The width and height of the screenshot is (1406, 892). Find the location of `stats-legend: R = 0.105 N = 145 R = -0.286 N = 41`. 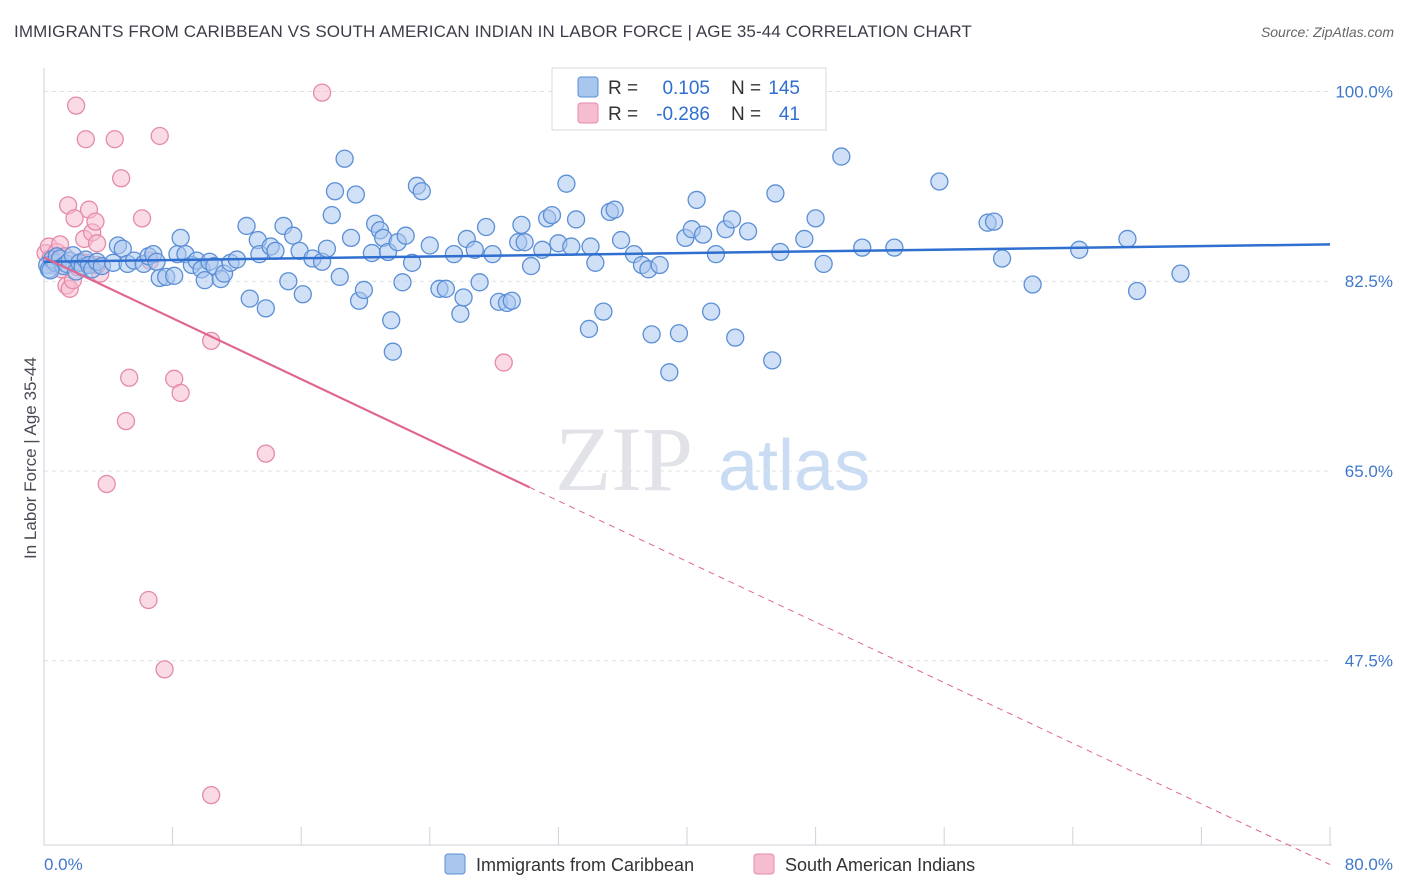

stats-legend: R = 0.105 N = 145 R = -0.286 N = 41 is located at coordinates (689, 99).